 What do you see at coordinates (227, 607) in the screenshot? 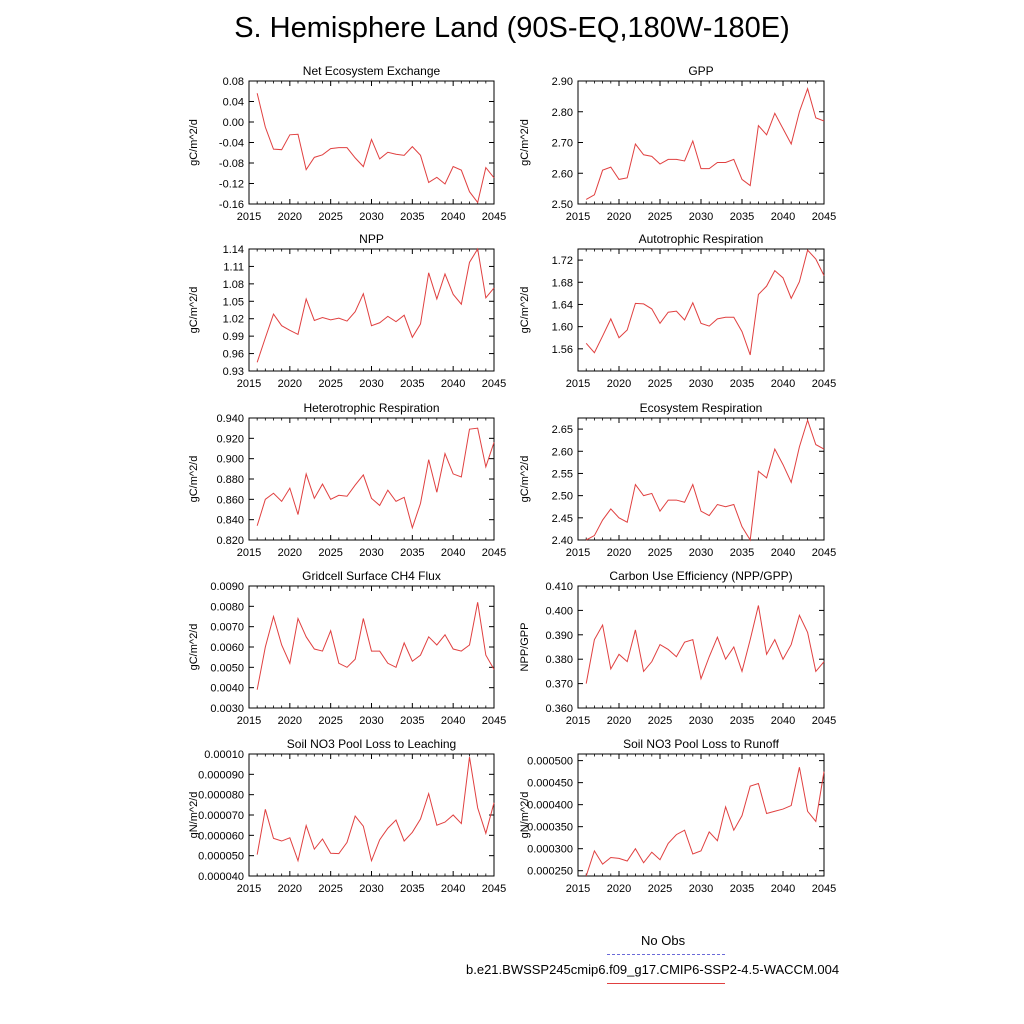
I see `y-tick-label: 0.0080` at bounding box center [227, 607].